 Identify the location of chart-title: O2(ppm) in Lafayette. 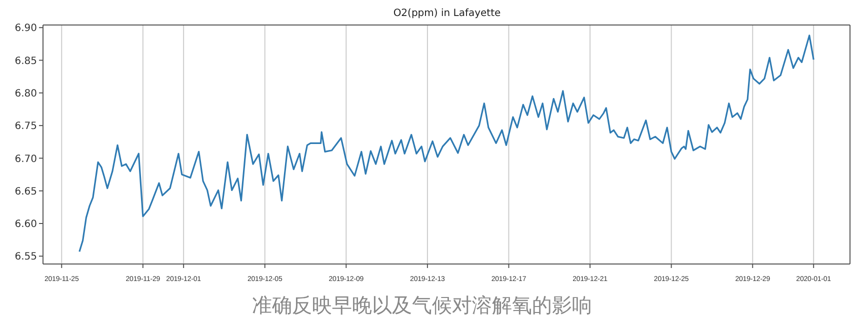
(447, 14).